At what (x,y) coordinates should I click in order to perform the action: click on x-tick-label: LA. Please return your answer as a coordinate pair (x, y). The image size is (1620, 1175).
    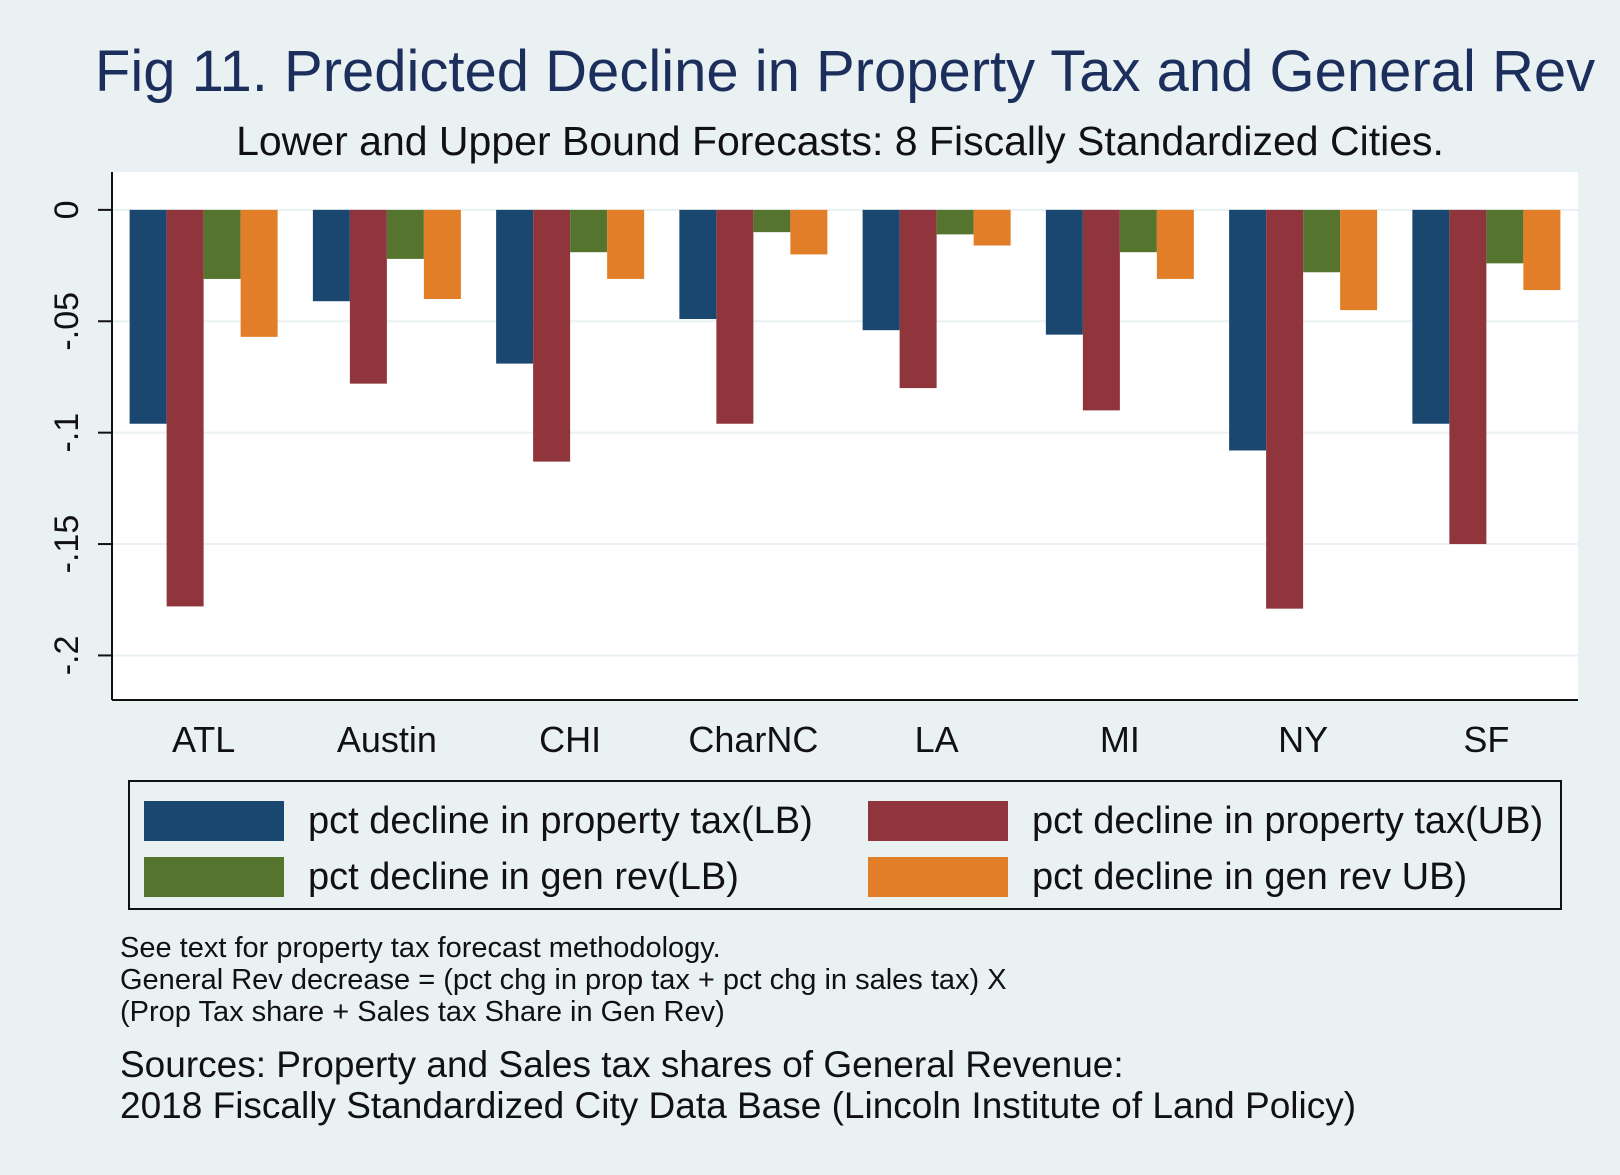
    Looking at the image, I should click on (937, 739).